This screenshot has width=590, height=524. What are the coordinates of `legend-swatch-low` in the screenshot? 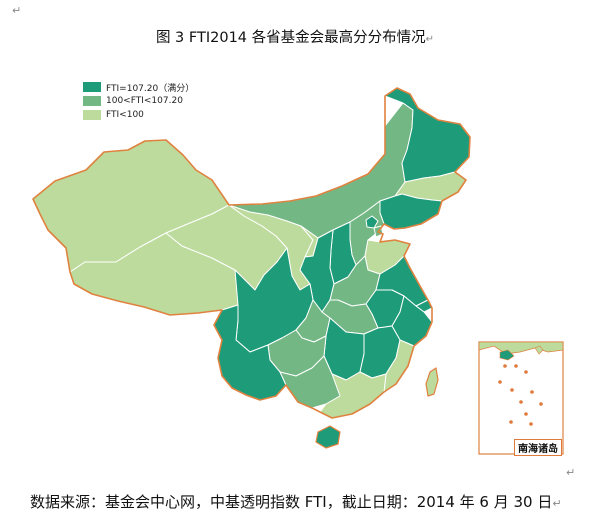 It's located at (92, 115).